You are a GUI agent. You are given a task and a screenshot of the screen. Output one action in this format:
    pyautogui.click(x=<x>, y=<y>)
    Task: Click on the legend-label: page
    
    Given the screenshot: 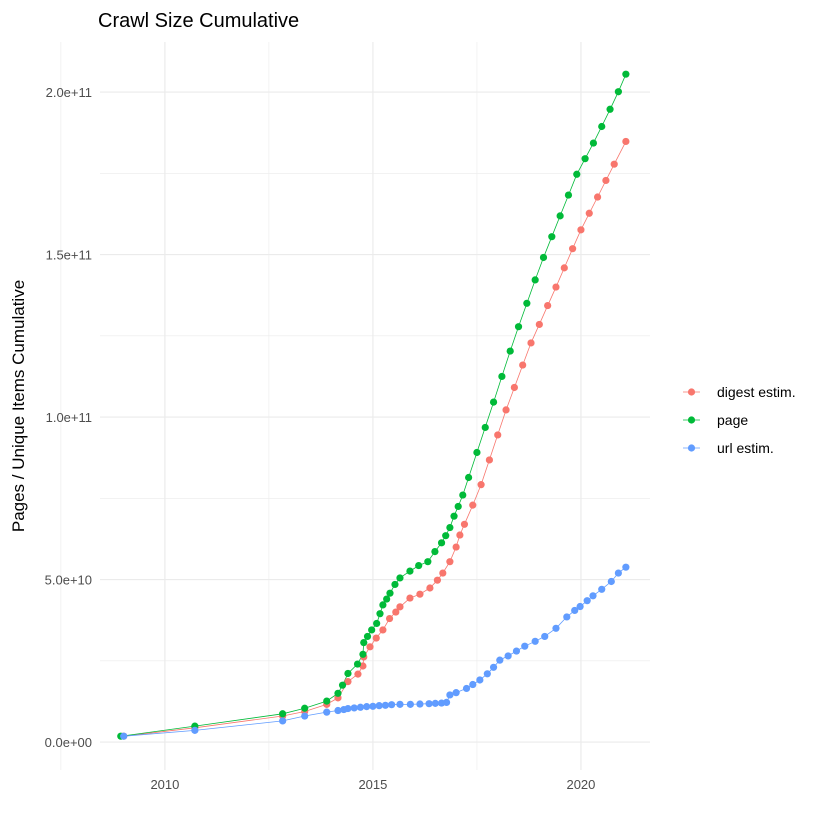 What is the action you would take?
    pyautogui.click(x=732, y=420)
    